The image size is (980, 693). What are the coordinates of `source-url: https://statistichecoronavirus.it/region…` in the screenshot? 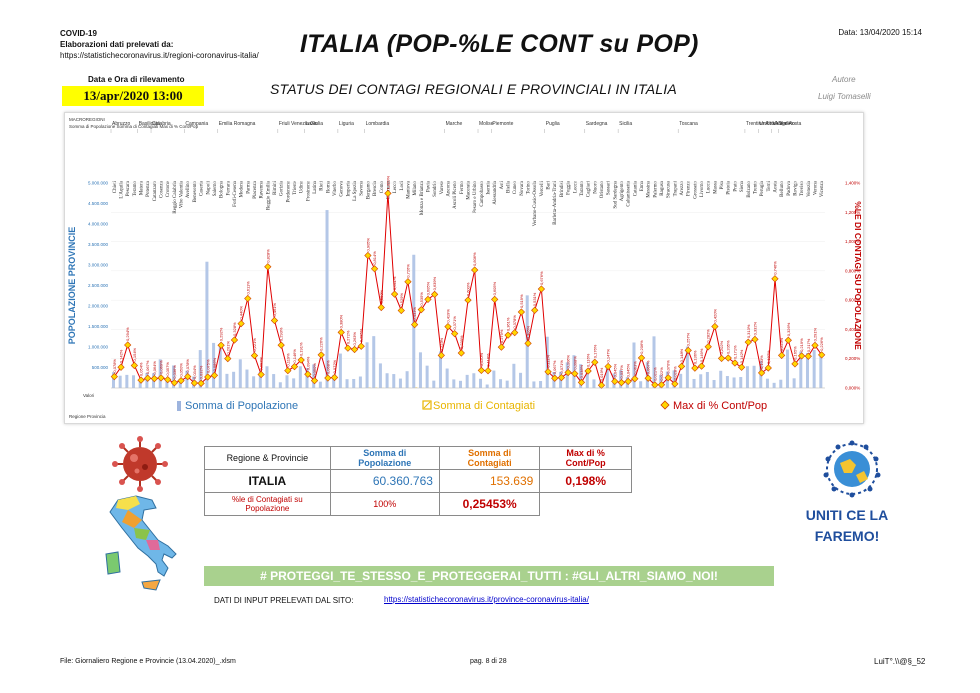 It's located at (159, 55).